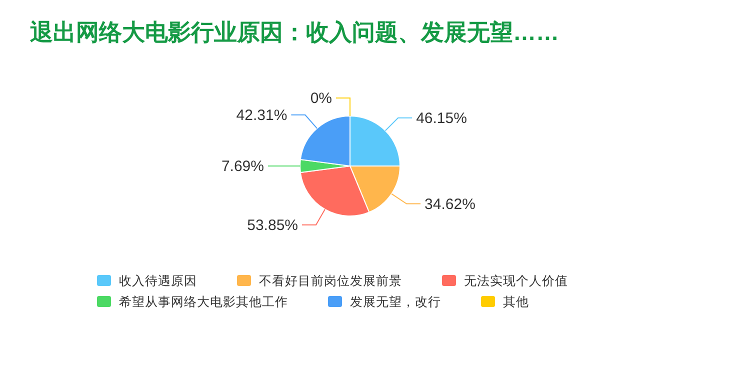 The height and width of the screenshot is (381, 754). Describe the element at coordinates (272, 225) in the screenshot. I see `data-label: 53.85%` at that location.